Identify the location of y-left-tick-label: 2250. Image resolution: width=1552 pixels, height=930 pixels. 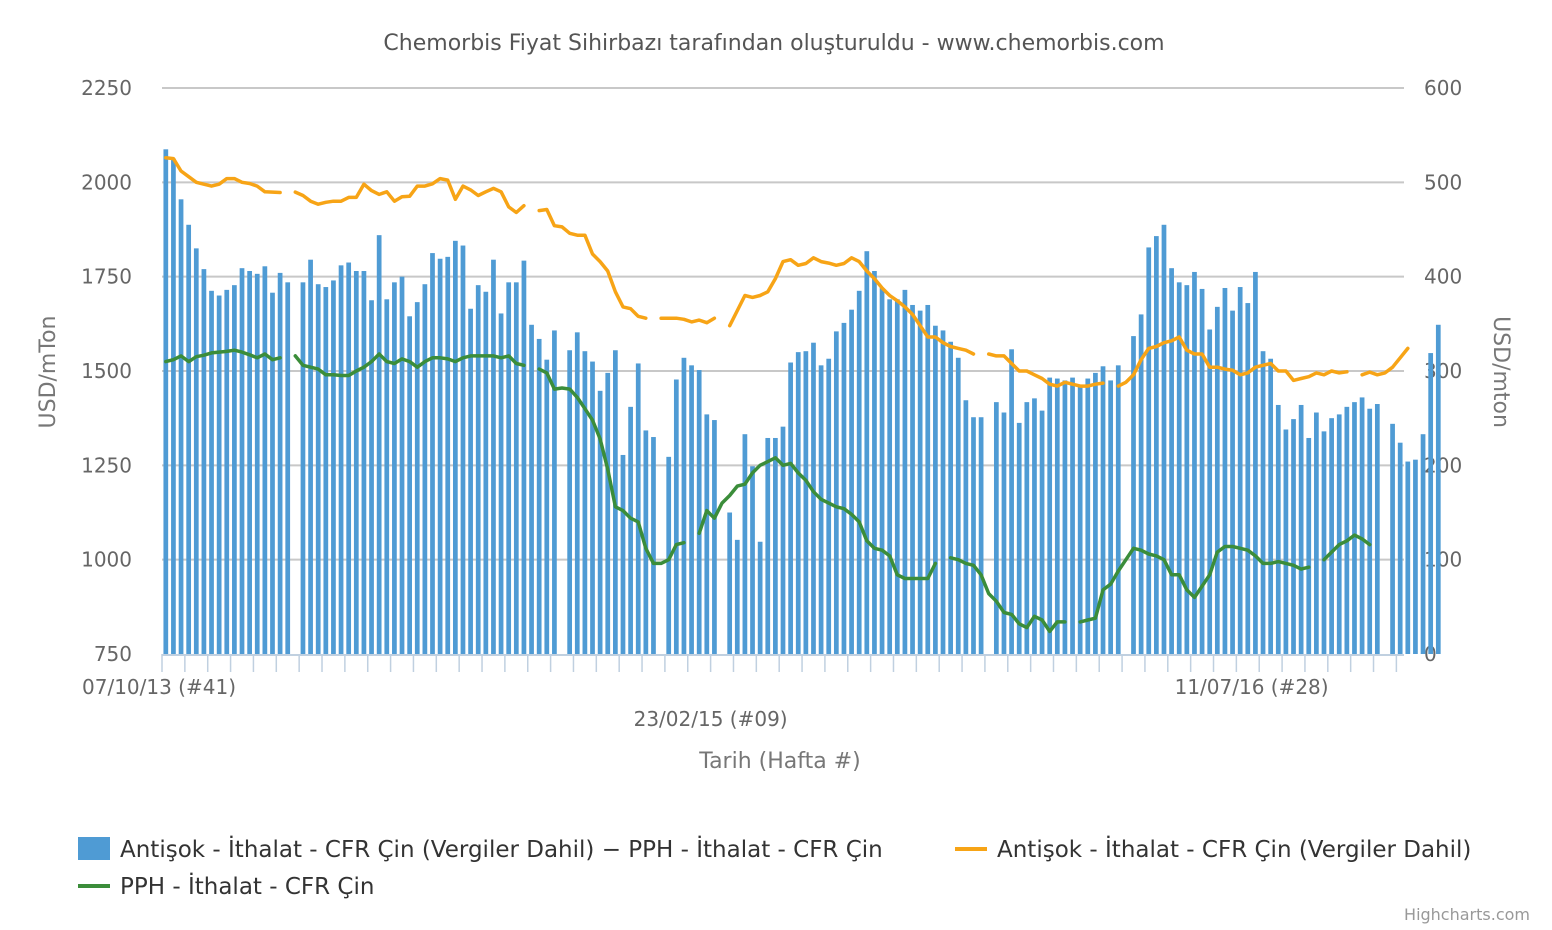
(106, 88).